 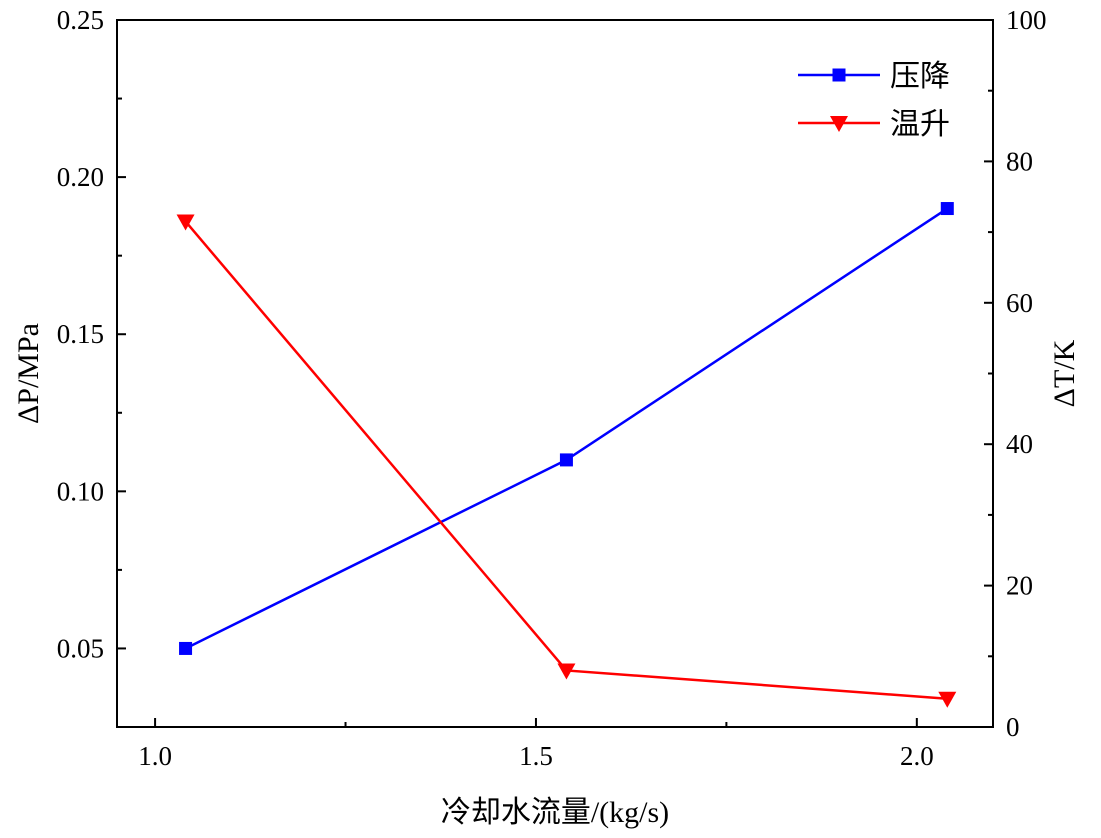 What do you see at coordinates (1013, 727) in the screenshot?
I see `y-right-tick-label: 0` at bounding box center [1013, 727].